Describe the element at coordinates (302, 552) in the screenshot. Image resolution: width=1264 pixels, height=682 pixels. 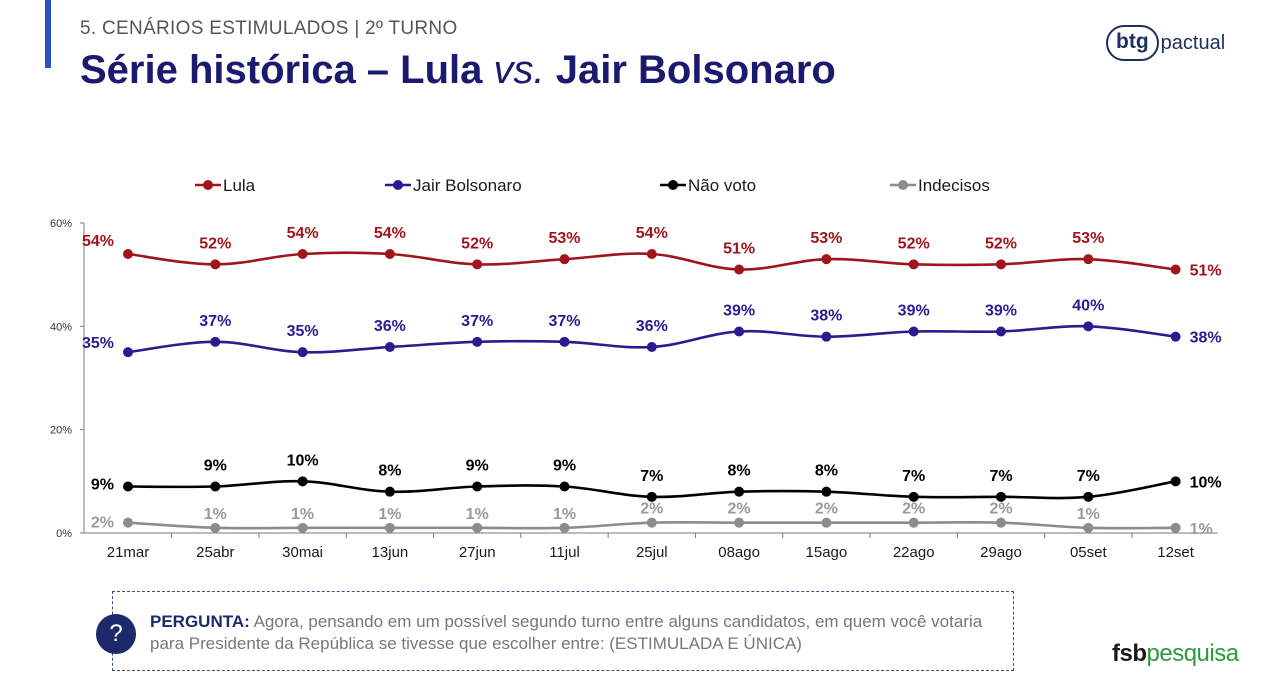
I see `x-tick-label: 30mai` at that location.